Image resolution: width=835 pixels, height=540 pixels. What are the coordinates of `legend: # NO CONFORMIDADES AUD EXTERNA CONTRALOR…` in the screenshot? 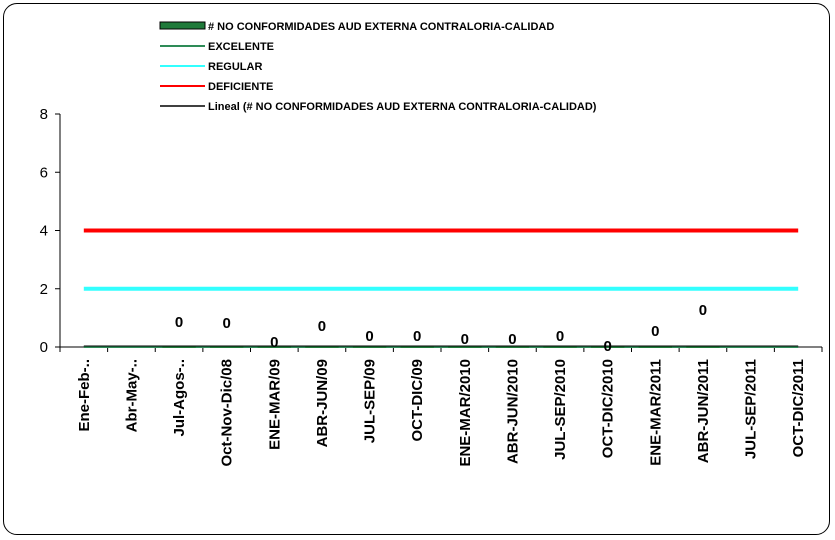 It's located at (378, 67).